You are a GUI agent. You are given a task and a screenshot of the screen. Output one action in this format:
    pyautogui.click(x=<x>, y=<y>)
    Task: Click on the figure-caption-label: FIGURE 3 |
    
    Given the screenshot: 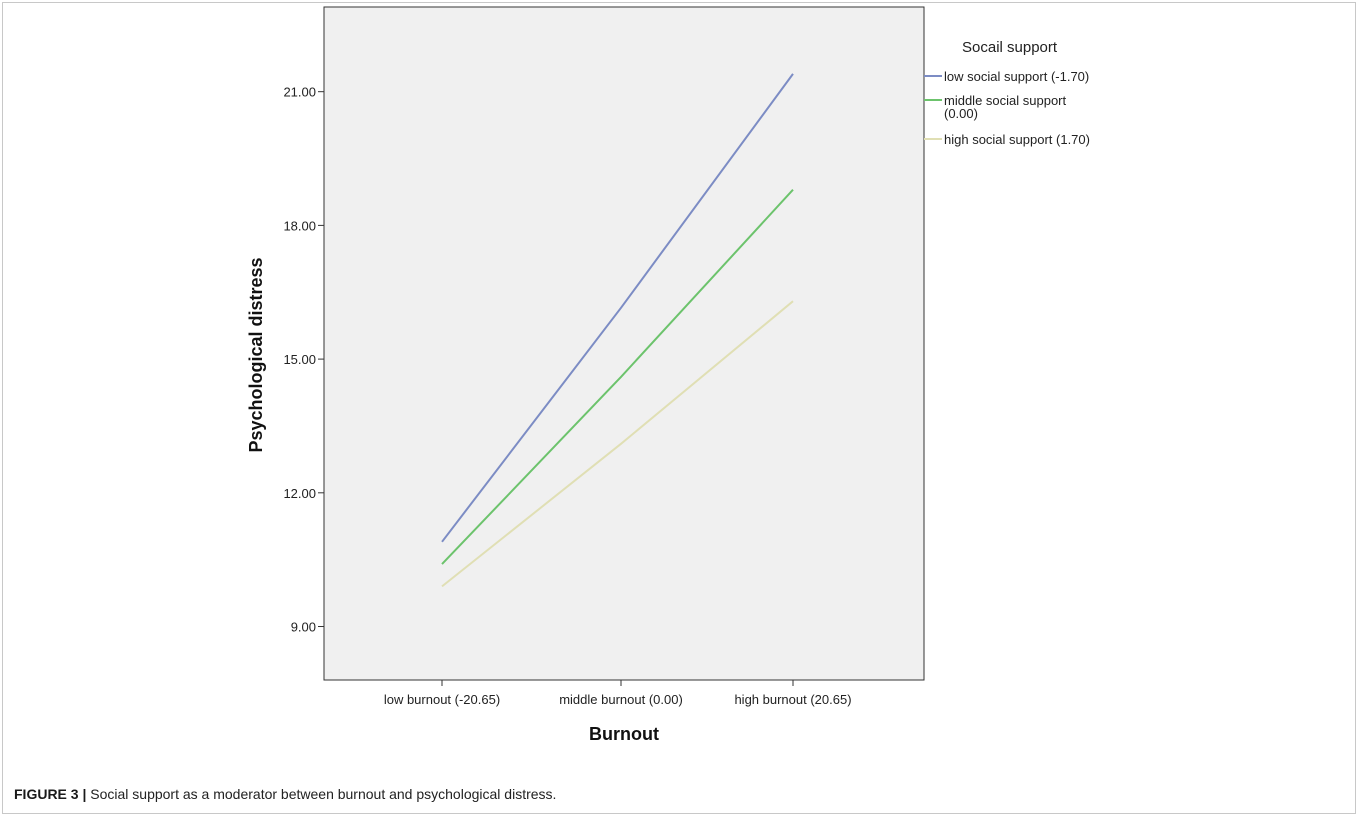 What is the action you would take?
    pyautogui.click(x=50, y=794)
    